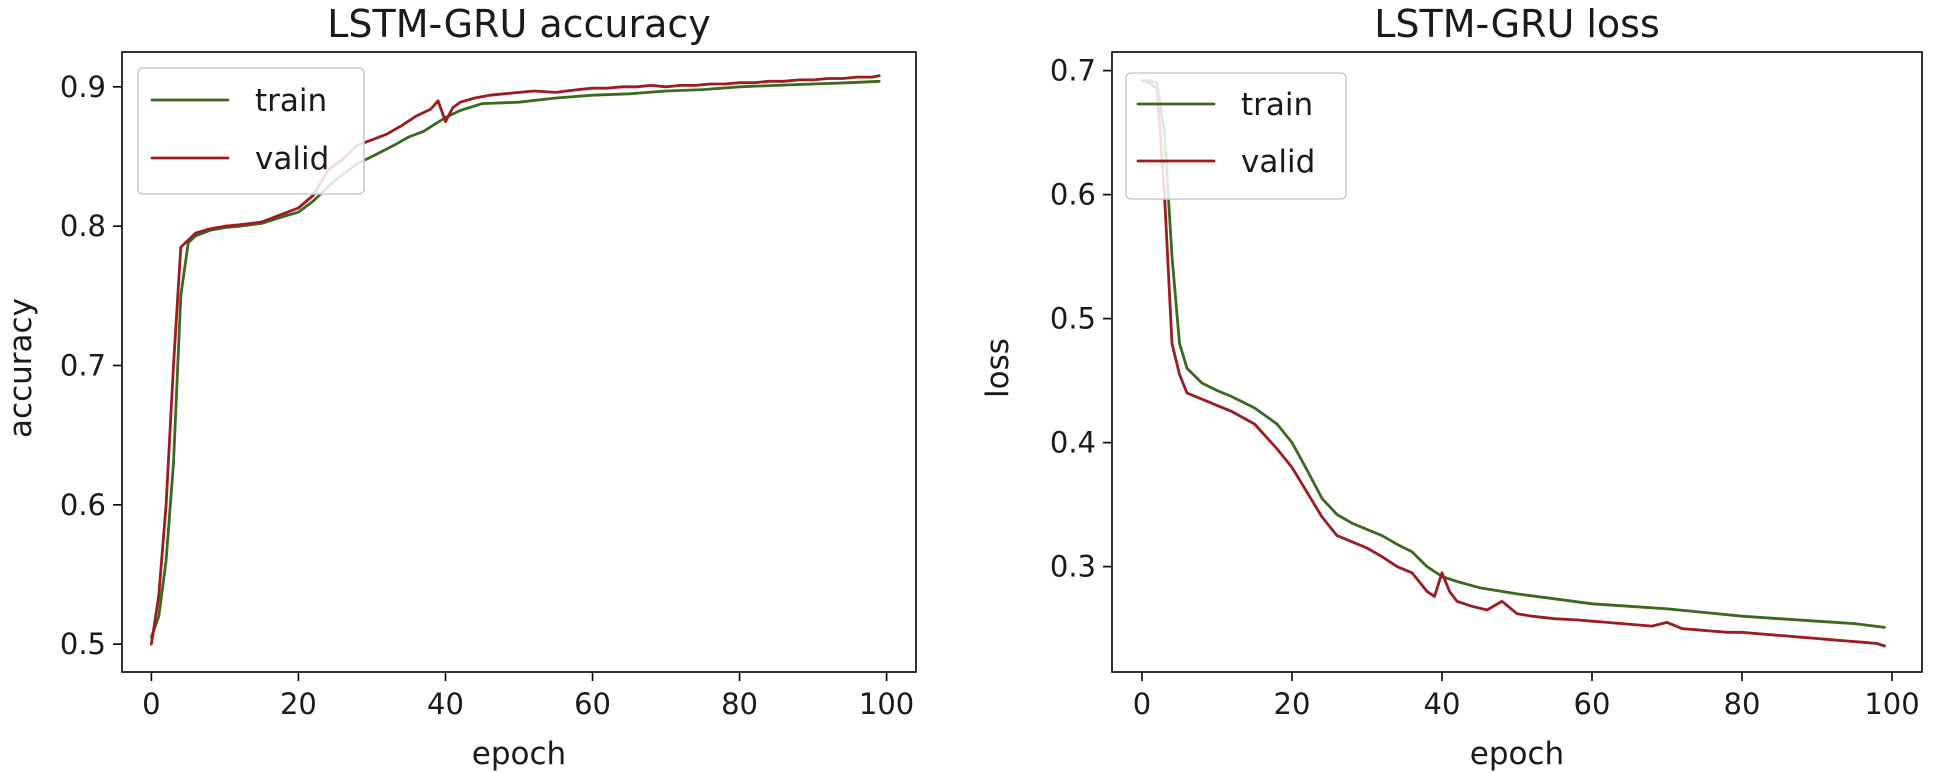 The image size is (1934, 773). What do you see at coordinates (83, 226) in the screenshot?
I see `y-tick-label: 0.8` at bounding box center [83, 226].